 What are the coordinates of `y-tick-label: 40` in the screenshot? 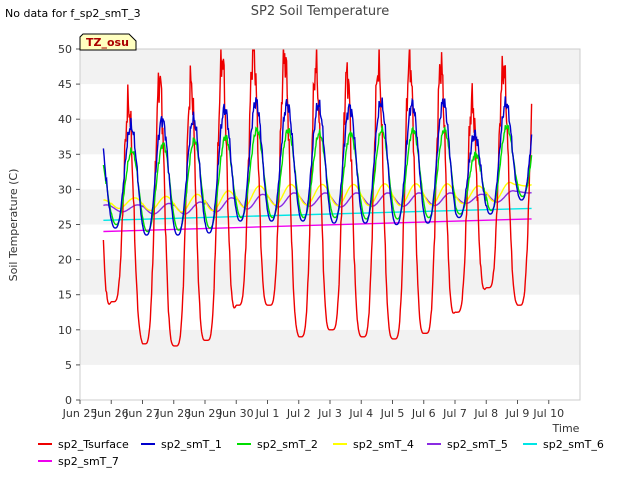 It's located at (65, 119).